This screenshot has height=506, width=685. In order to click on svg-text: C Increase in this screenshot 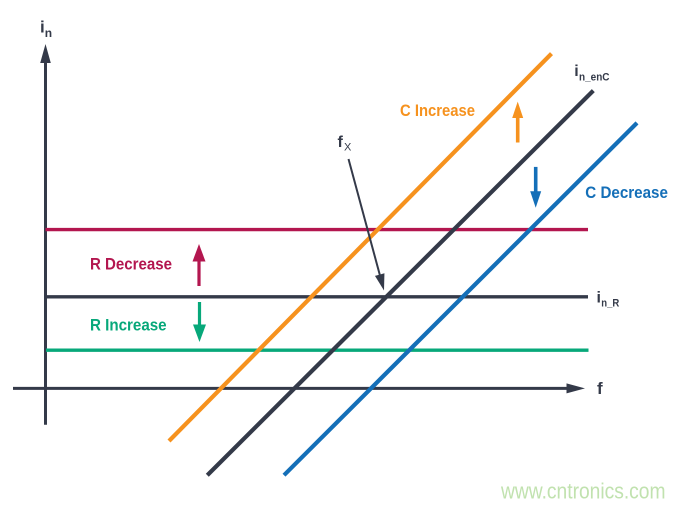, I will do `click(437, 110)`.